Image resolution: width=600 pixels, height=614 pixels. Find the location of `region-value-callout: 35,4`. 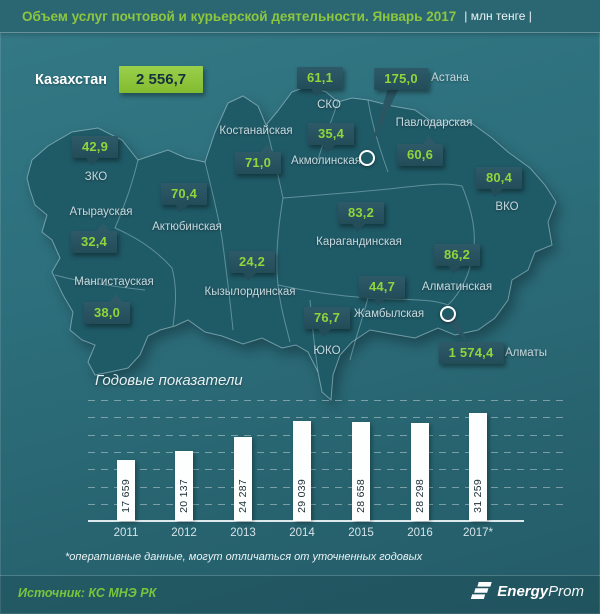

region-value-callout: 35,4 is located at coordinates (331, 138).